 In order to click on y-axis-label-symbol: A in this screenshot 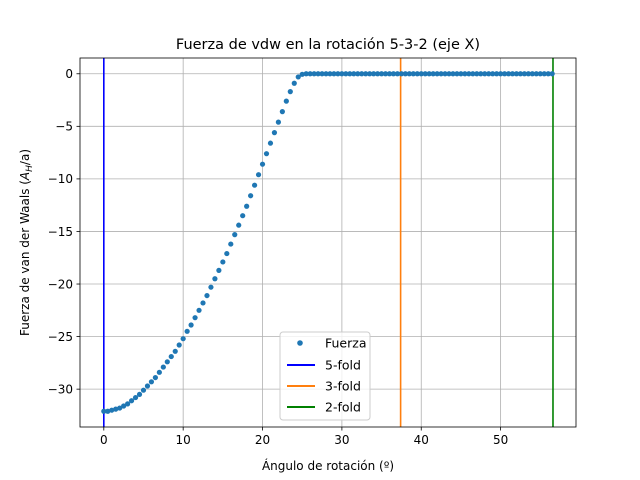, I will do `click(25, 176)`.